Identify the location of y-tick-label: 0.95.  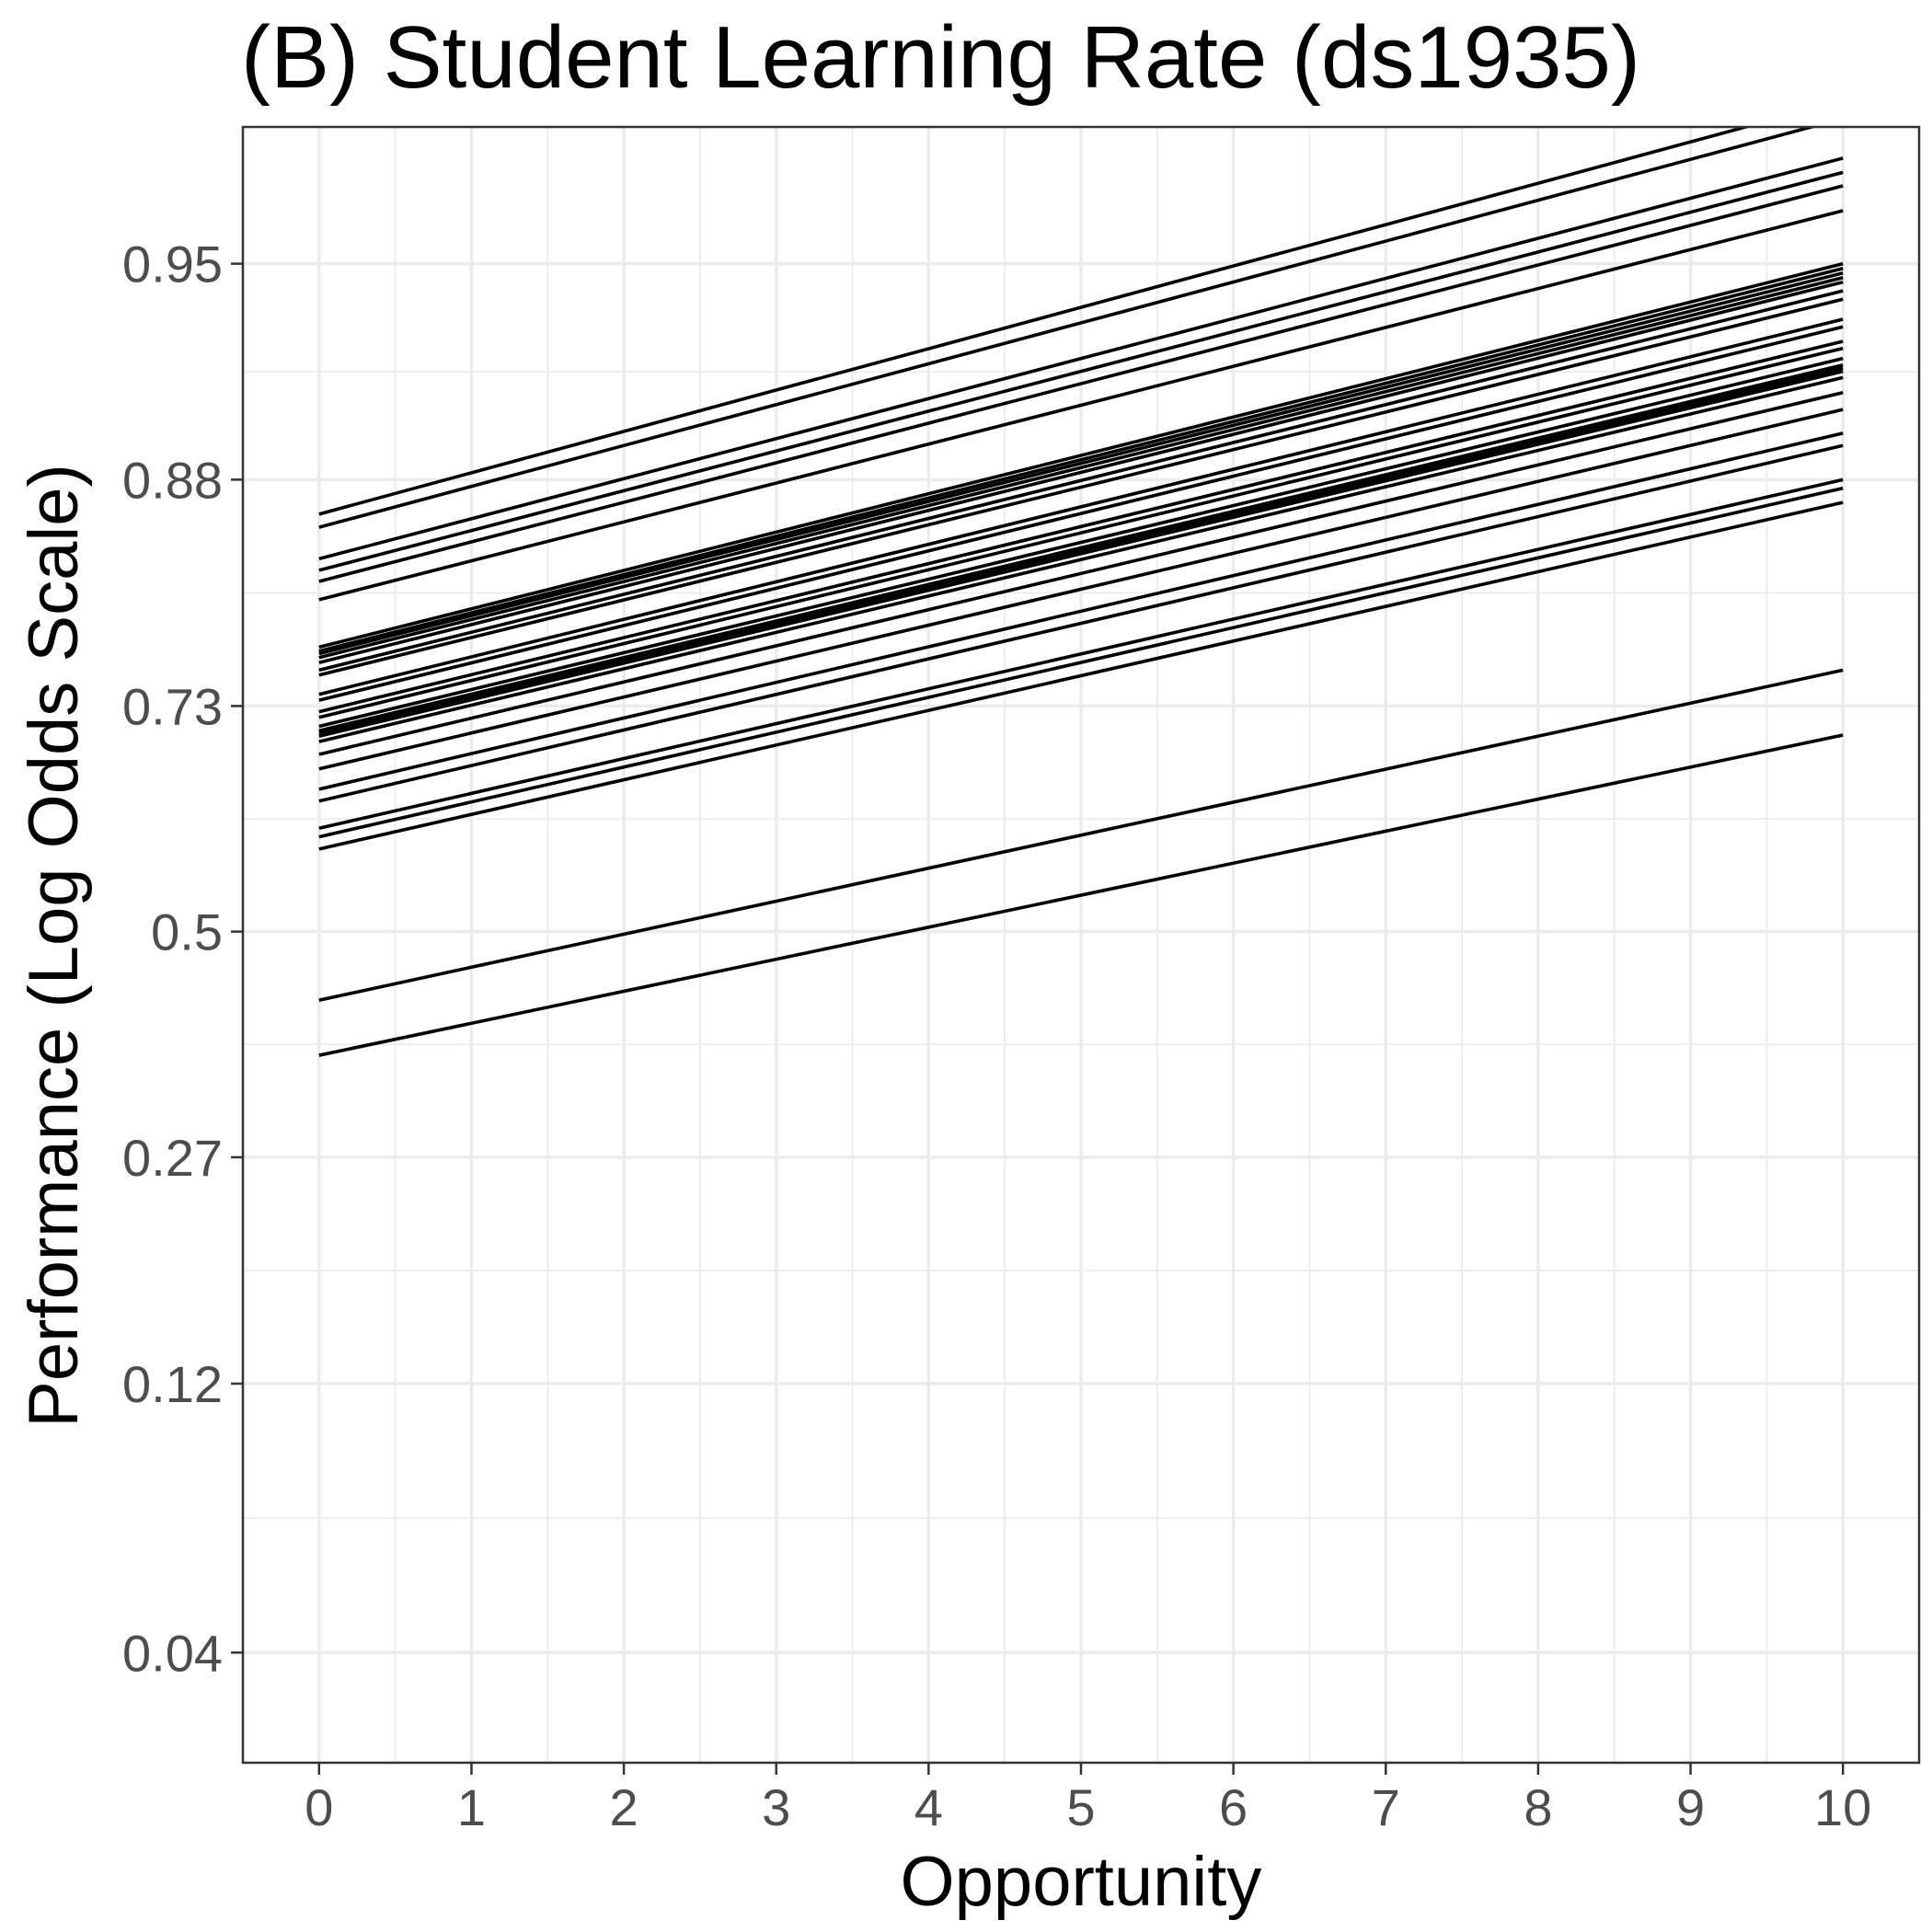
(172, 264).